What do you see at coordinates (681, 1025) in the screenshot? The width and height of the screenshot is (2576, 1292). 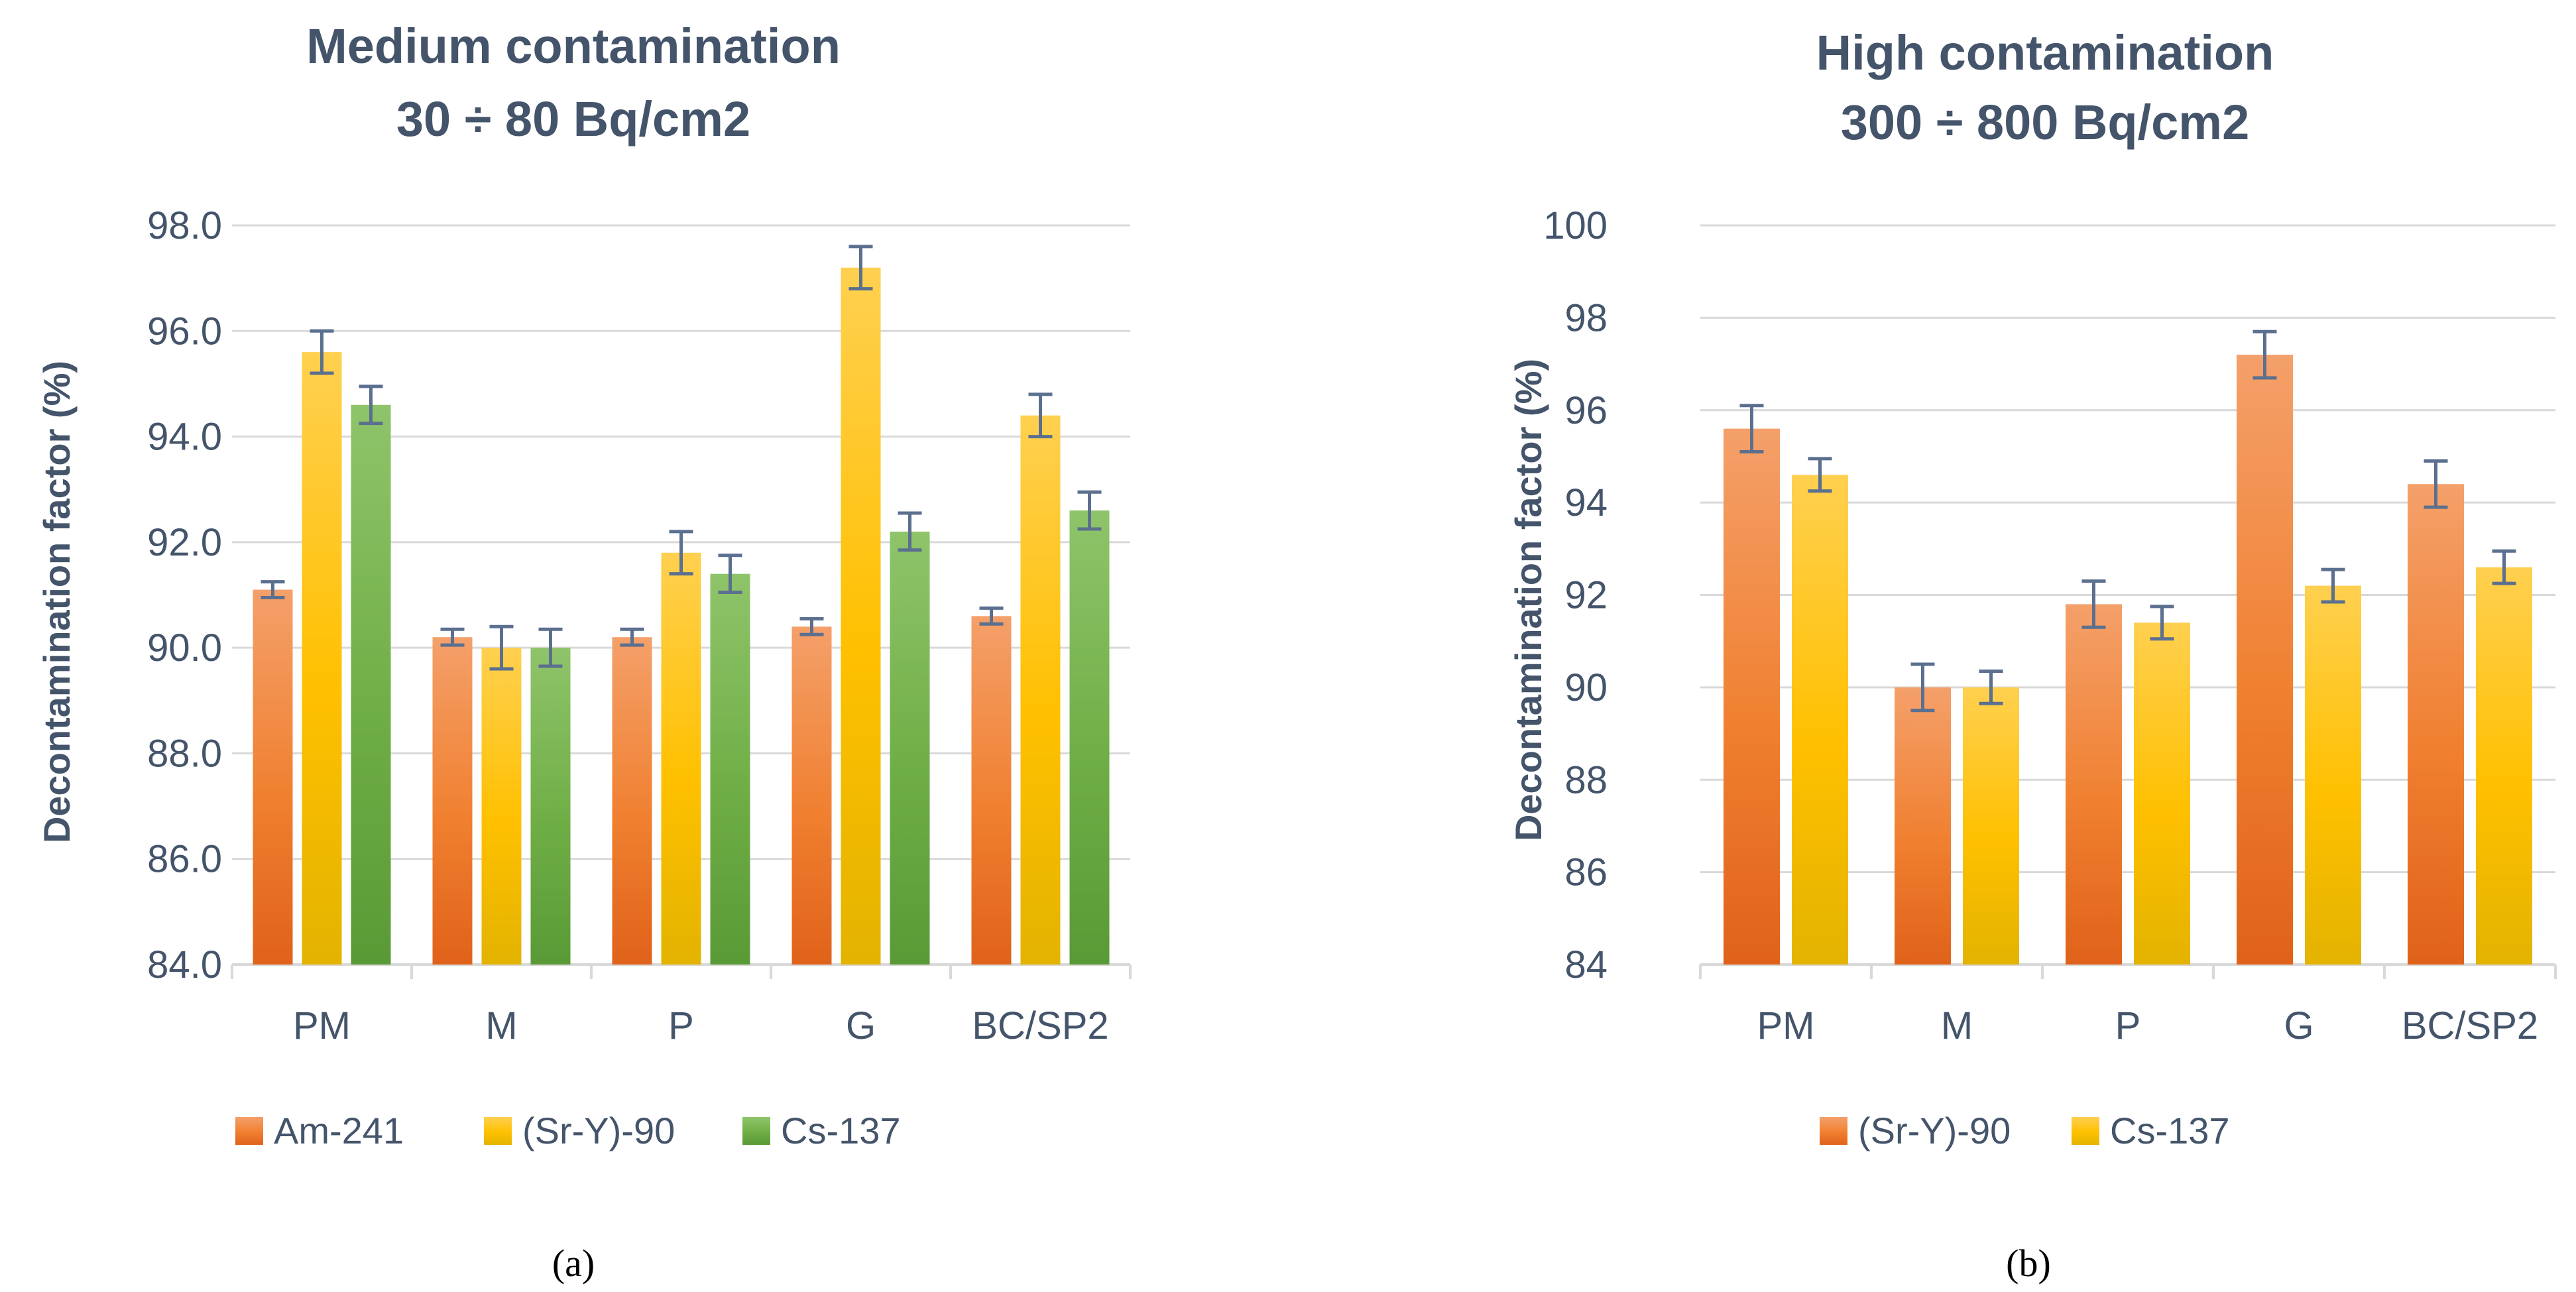 I see `panel-a-x-tick-label: P` at bounding box center [681, 1025].